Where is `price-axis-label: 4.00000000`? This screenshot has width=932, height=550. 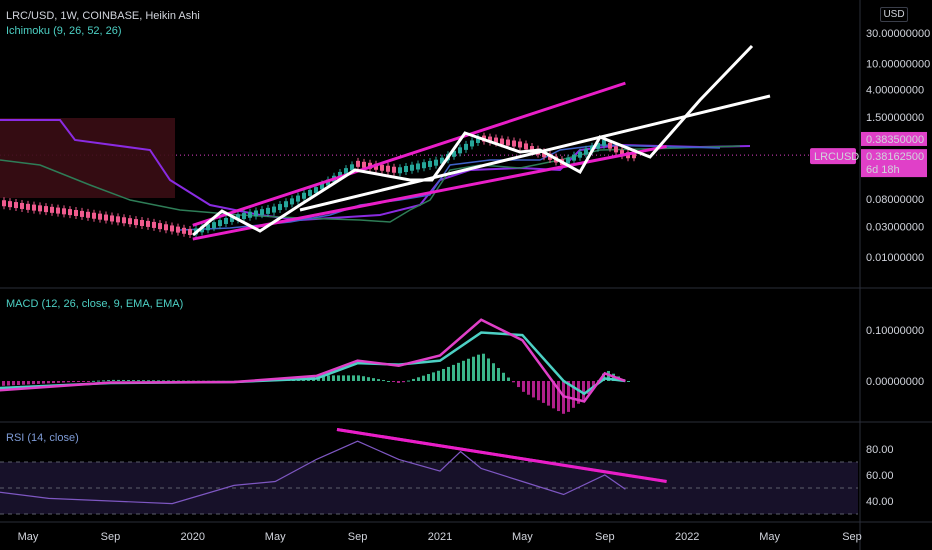
price-axis-label: 4.00000000 is located at coordinates (895, 90).